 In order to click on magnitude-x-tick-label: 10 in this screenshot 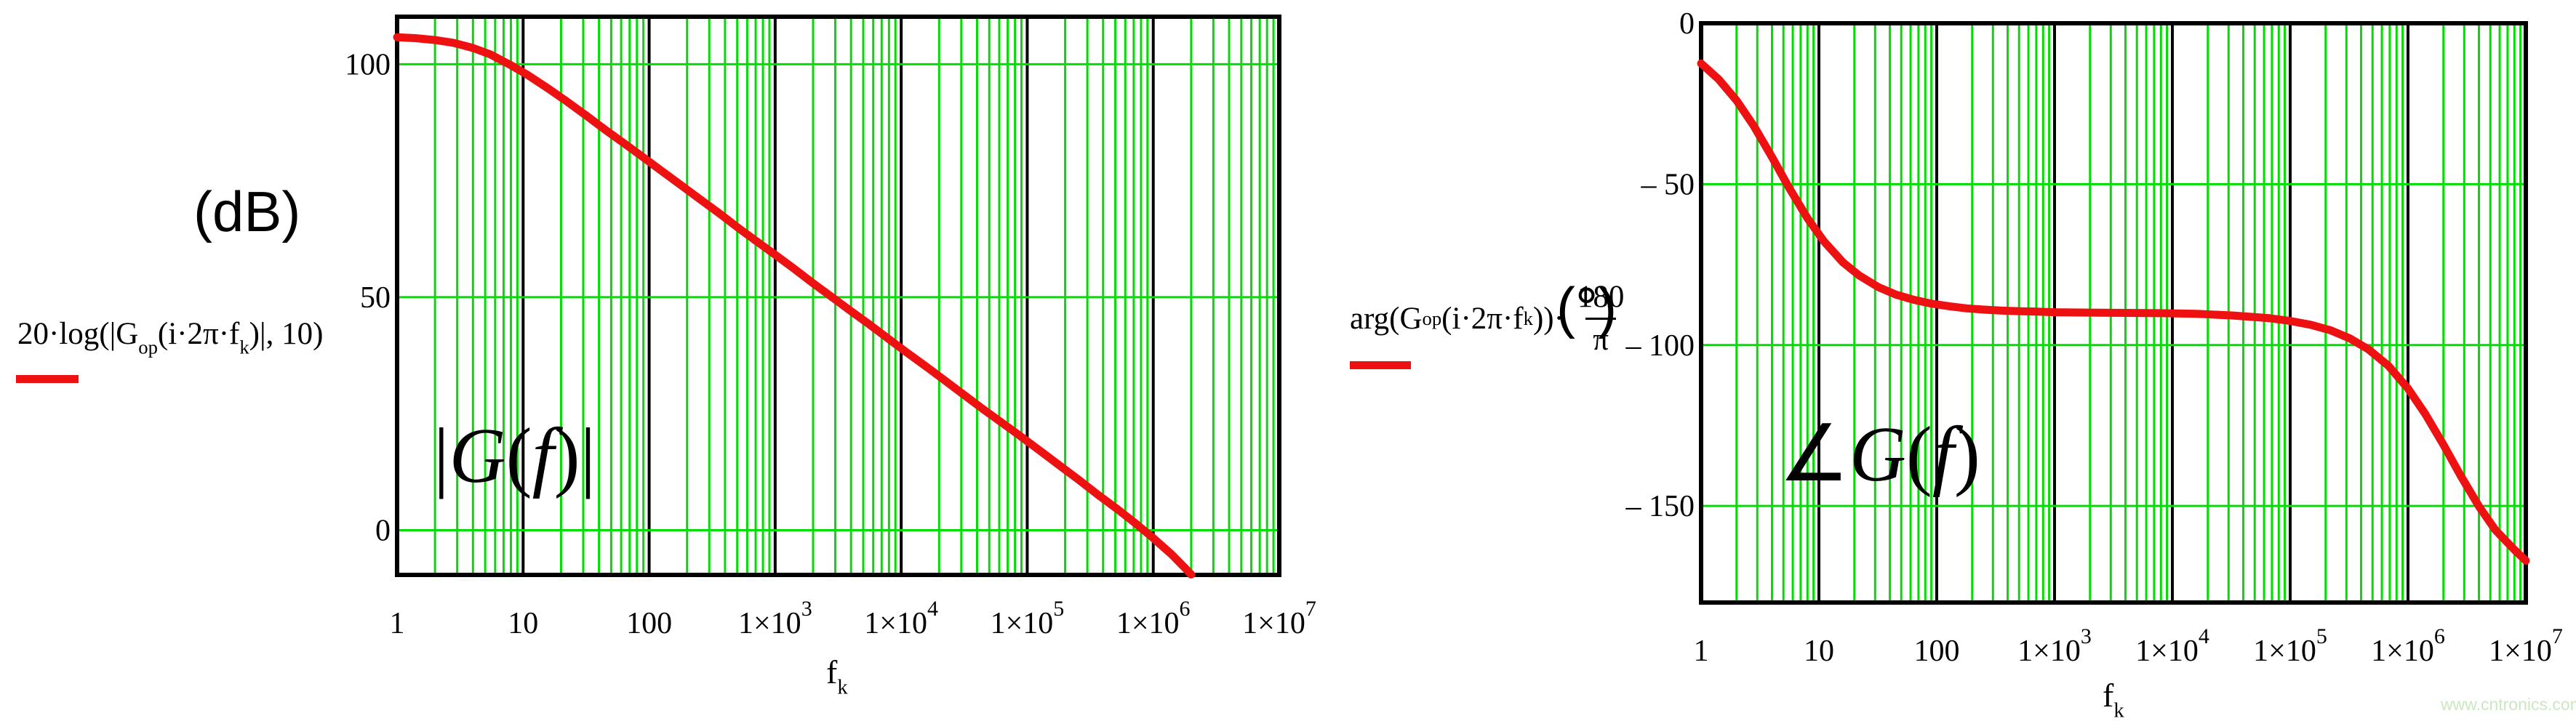, I will do `click(523, 623)`.